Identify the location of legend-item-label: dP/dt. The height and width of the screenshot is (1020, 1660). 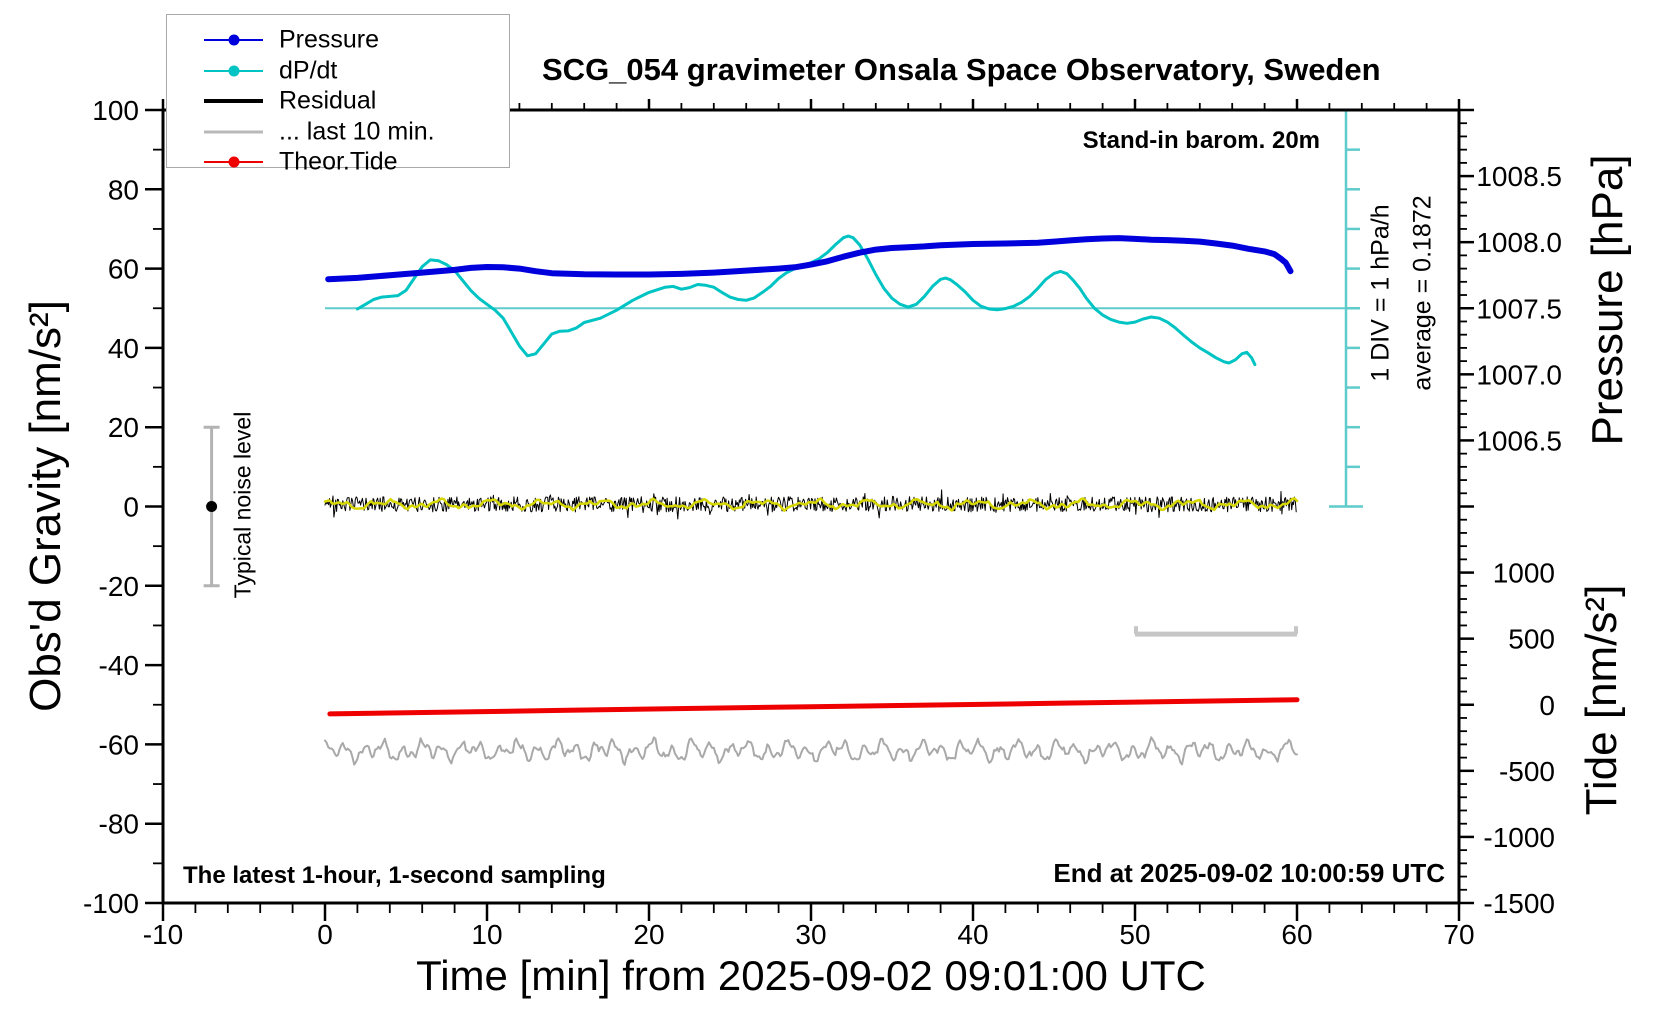
(308, 70).